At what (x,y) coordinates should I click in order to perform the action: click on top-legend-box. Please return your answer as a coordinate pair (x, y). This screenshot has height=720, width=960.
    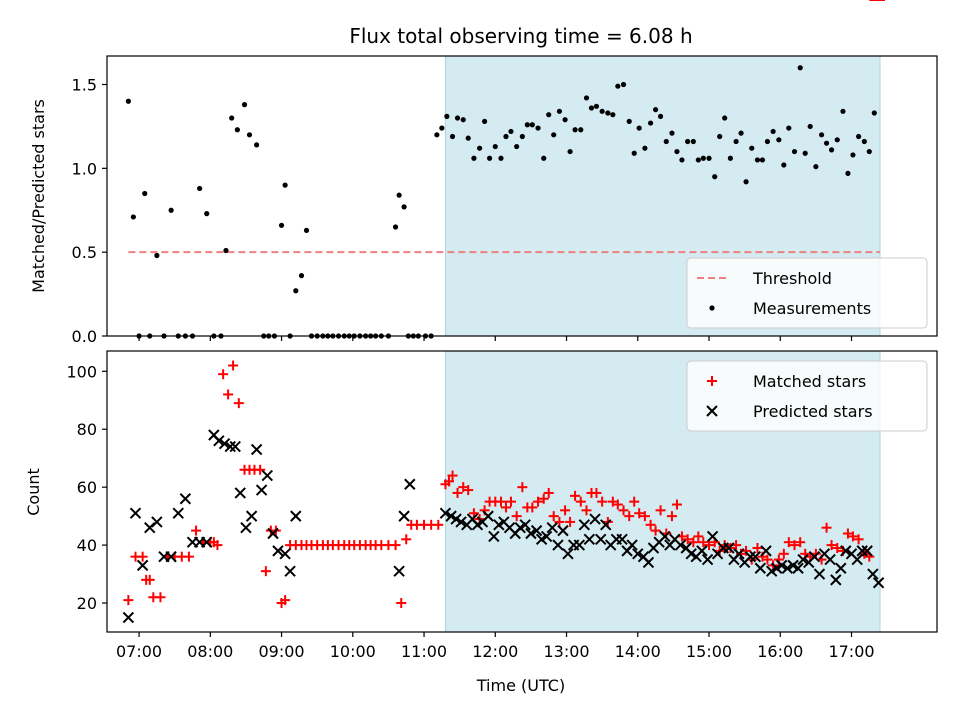
    Looking at the image, I should click on (807, 293).